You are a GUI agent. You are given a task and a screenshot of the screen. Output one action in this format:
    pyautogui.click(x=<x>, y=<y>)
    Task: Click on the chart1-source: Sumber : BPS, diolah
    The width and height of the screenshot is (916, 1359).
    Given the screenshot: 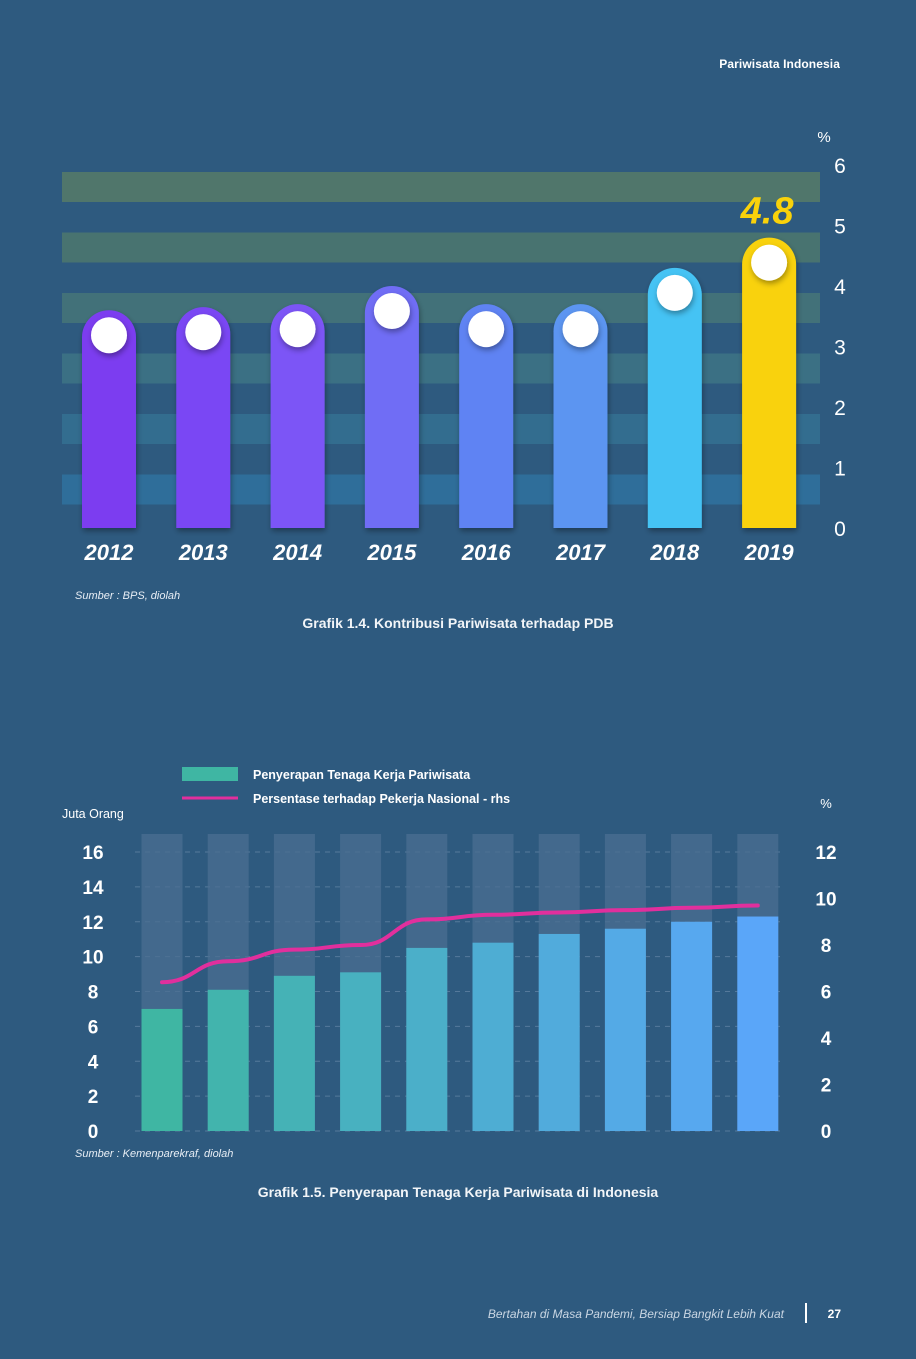 What is the action you would take?
    pyautogui.click(x=128, y=596)
    